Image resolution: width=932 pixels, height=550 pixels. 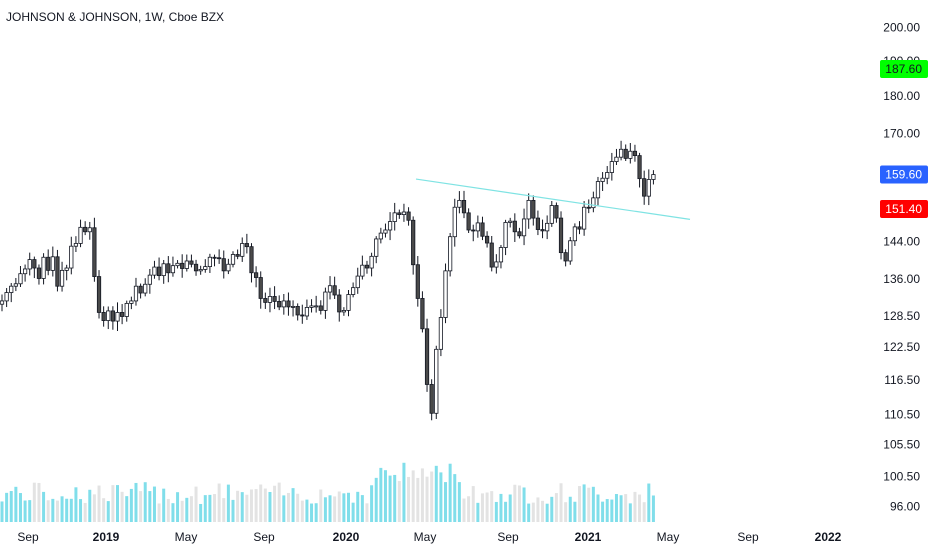 I want to click on price-badges: 187.60 159.60 151.40, so click(x=904, y=139).